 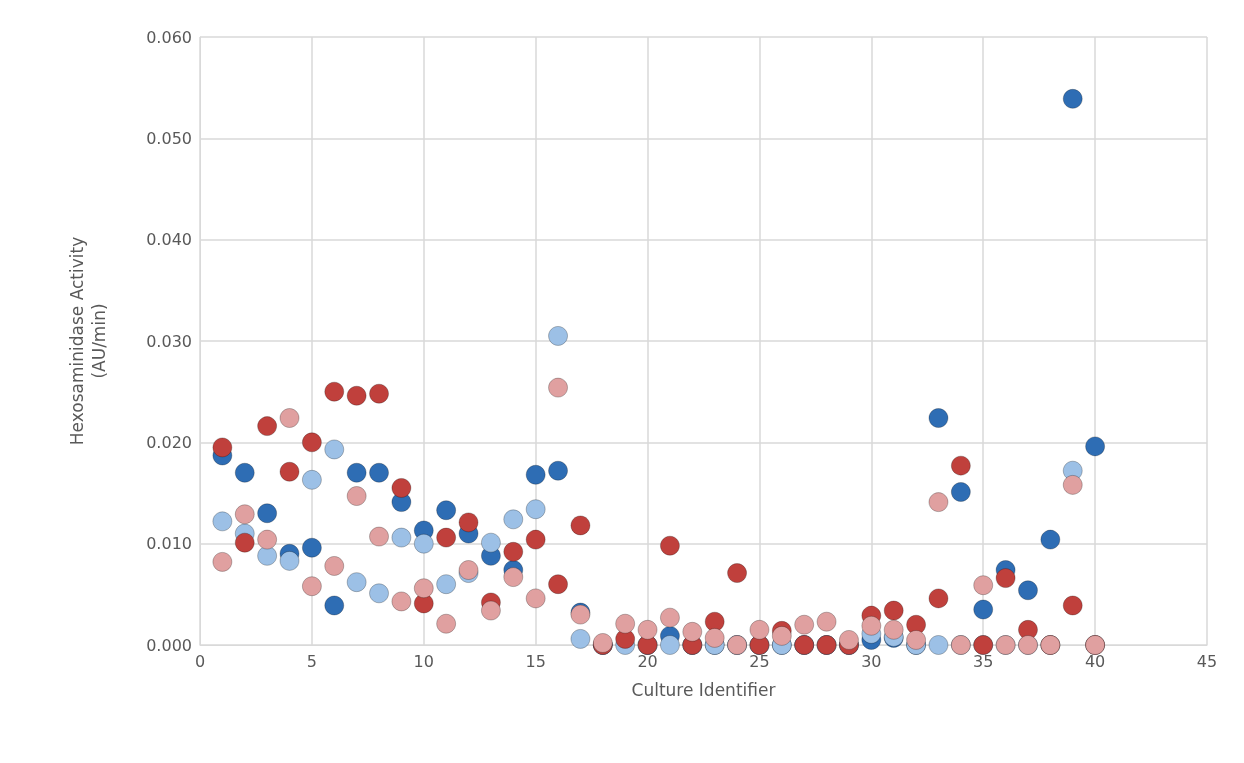 What do you see at coordinates (200, 661) in the screenshot?
I see `x-tick-label: 0` at bounding box center [200, 661].